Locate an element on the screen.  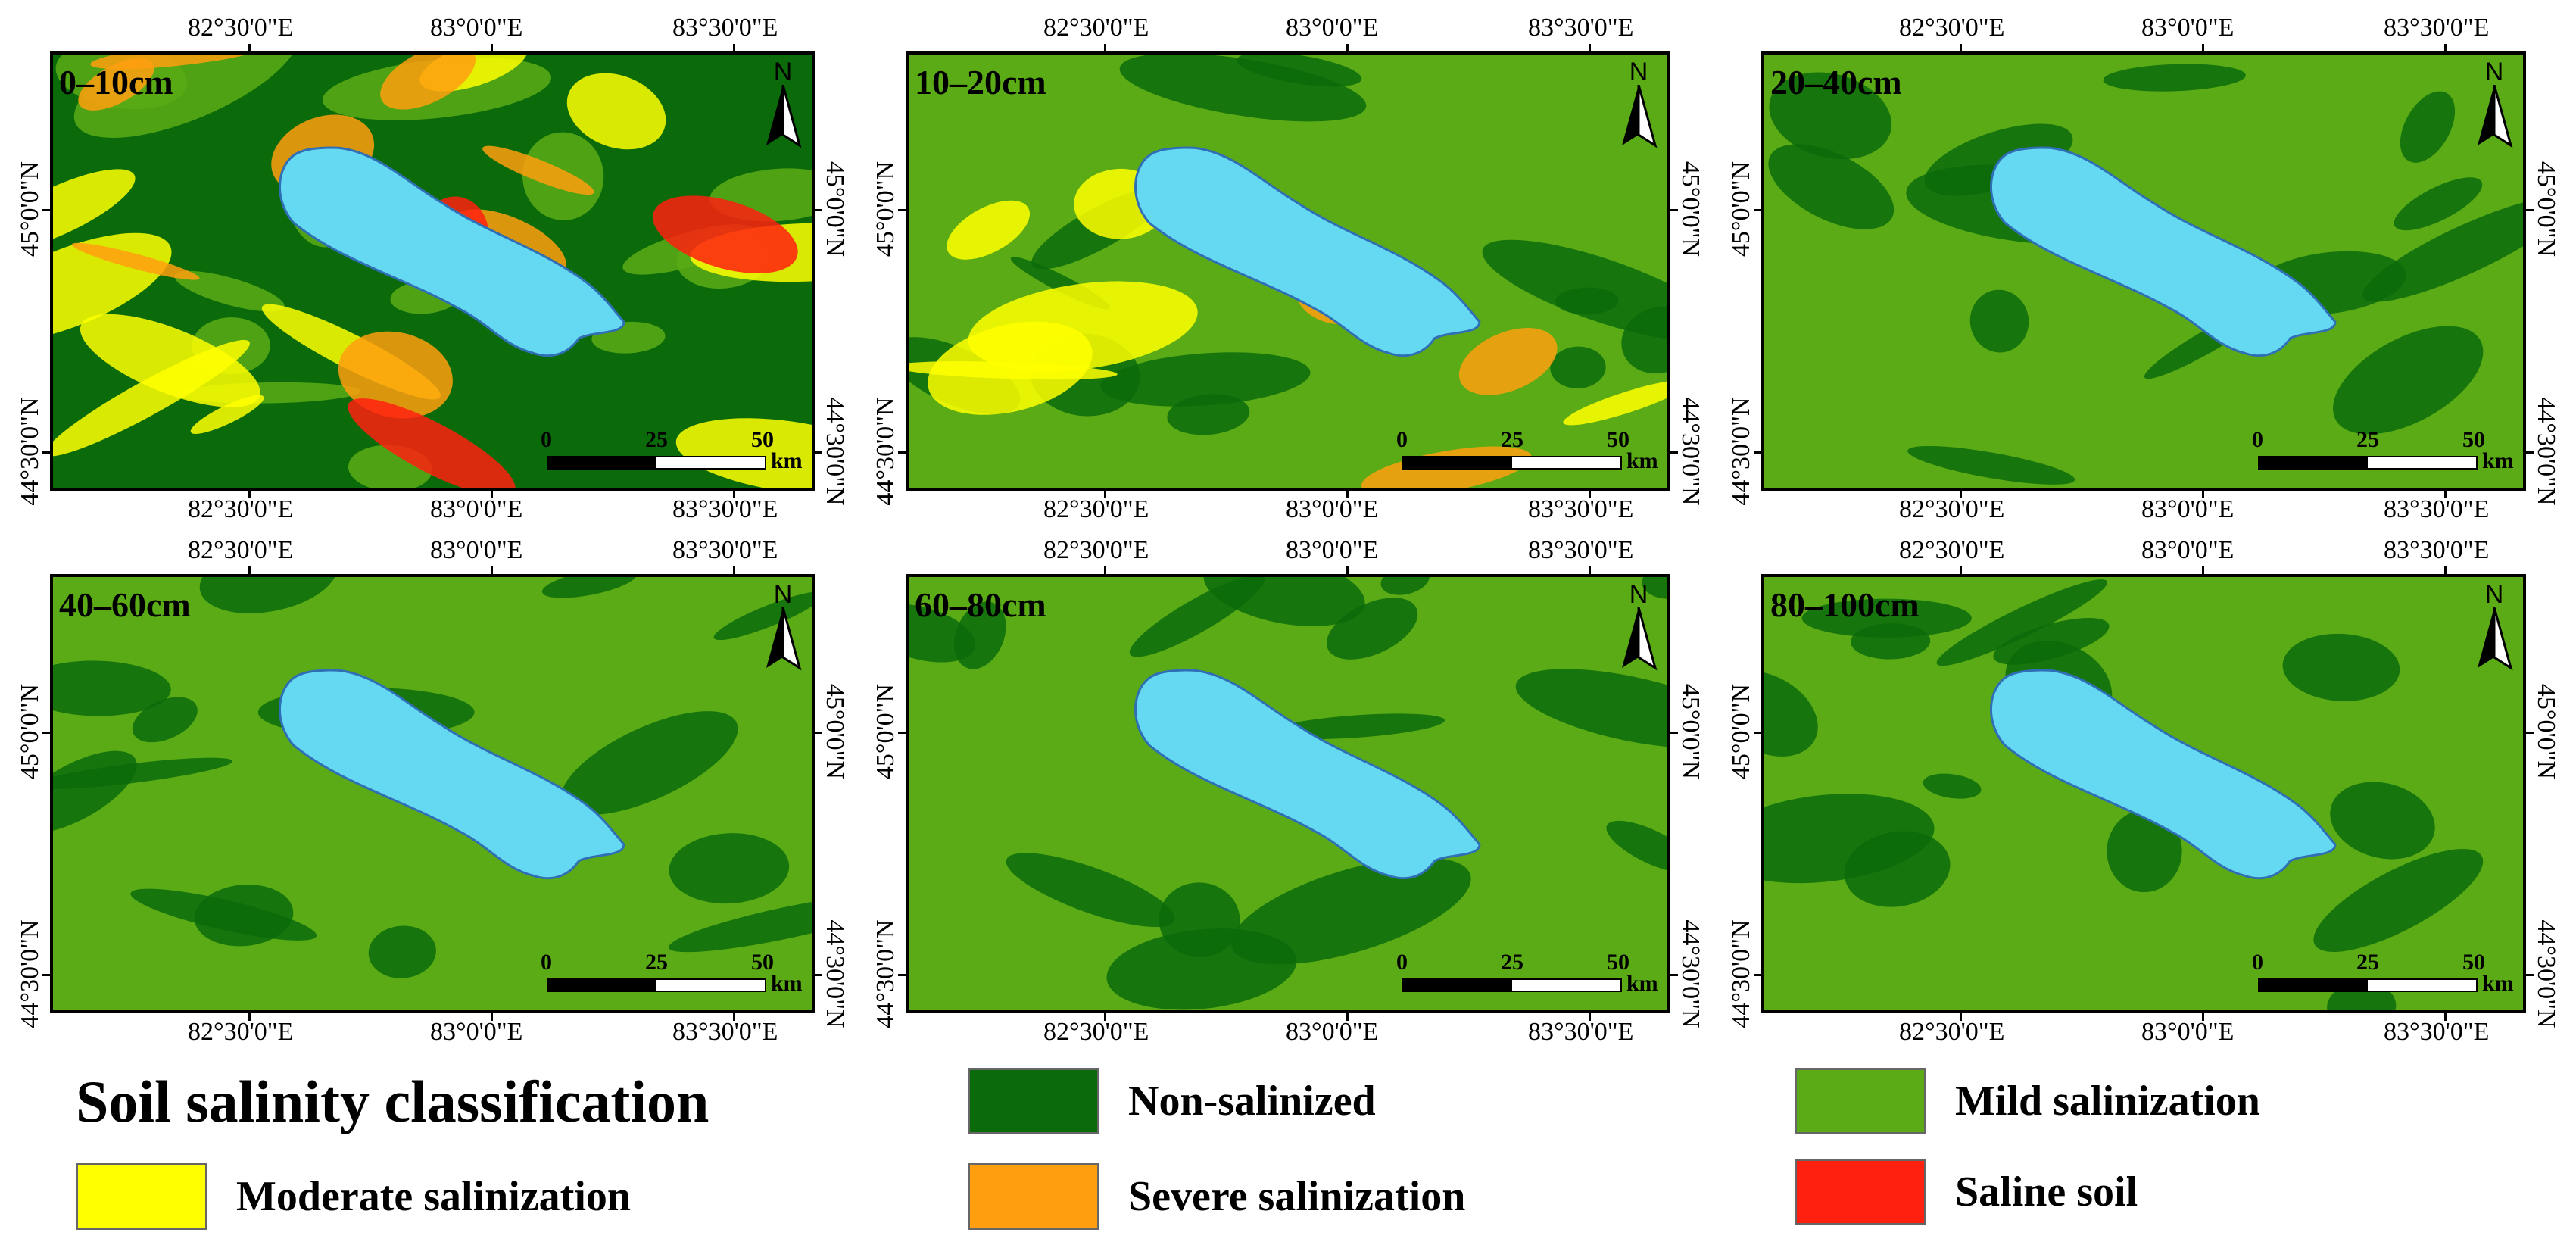
legend-item-saline: Saline soil is located at coordinates (1966, 1192).